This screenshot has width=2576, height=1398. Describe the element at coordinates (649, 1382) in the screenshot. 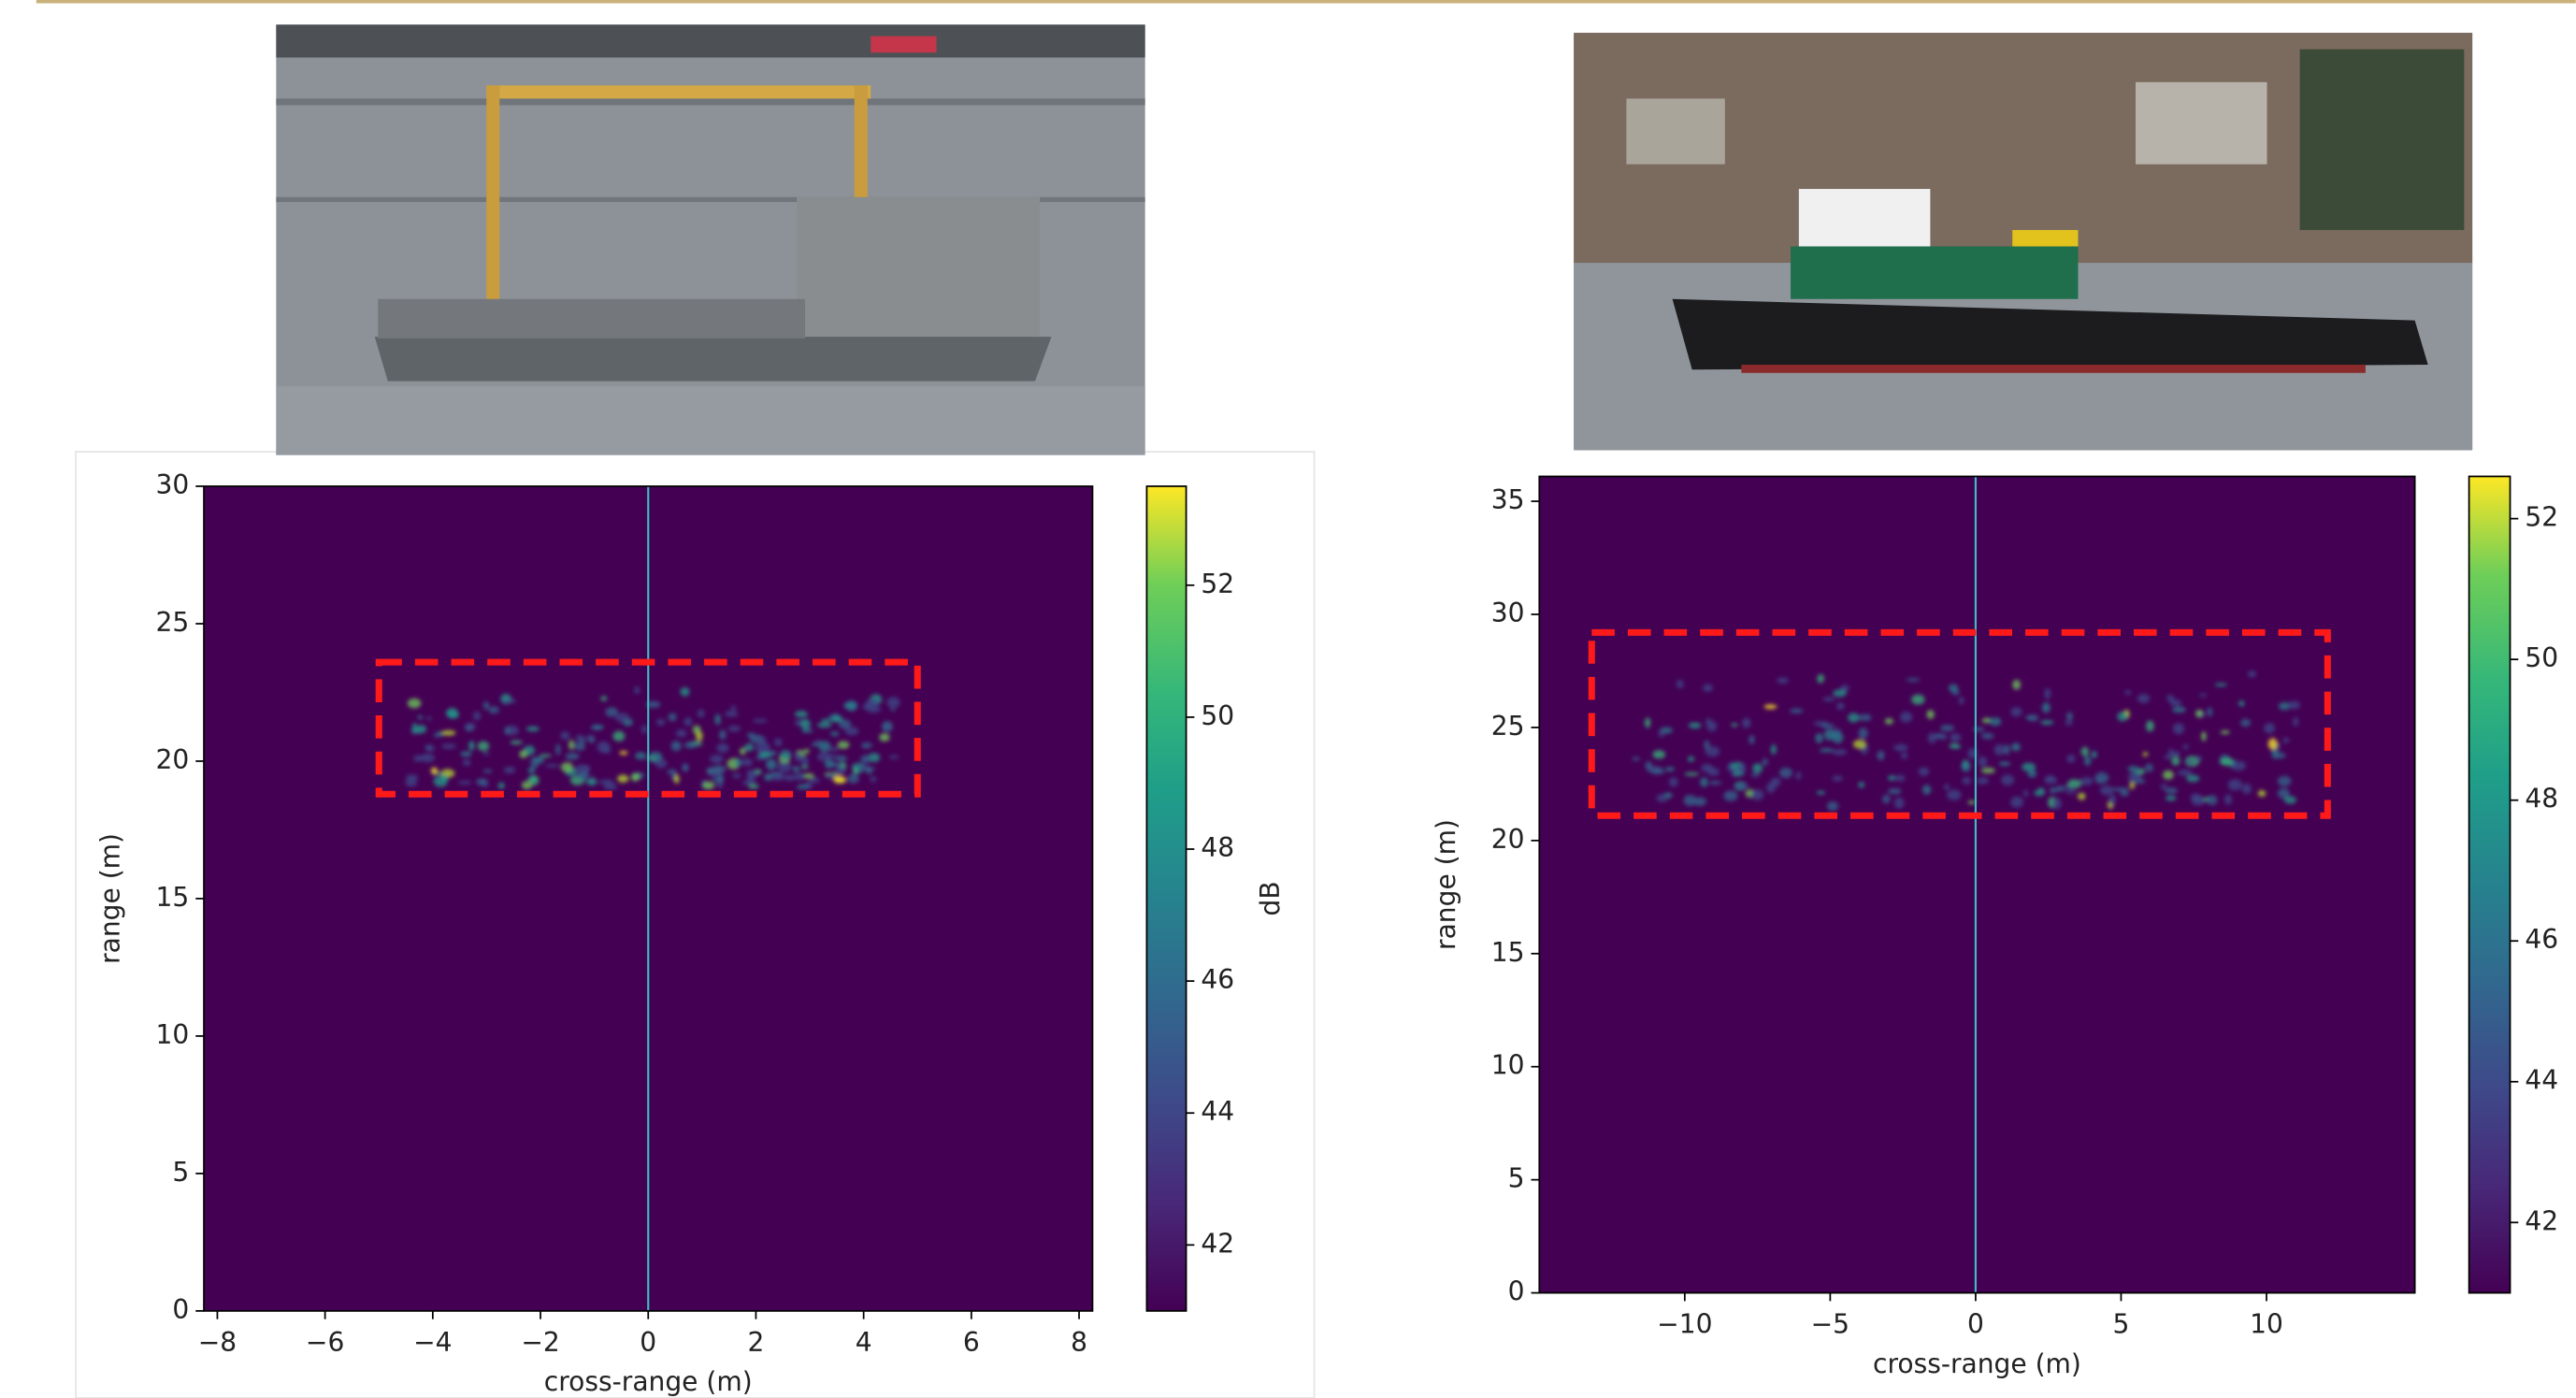

I see `x-axis-label: cross-range (m)` at that location.